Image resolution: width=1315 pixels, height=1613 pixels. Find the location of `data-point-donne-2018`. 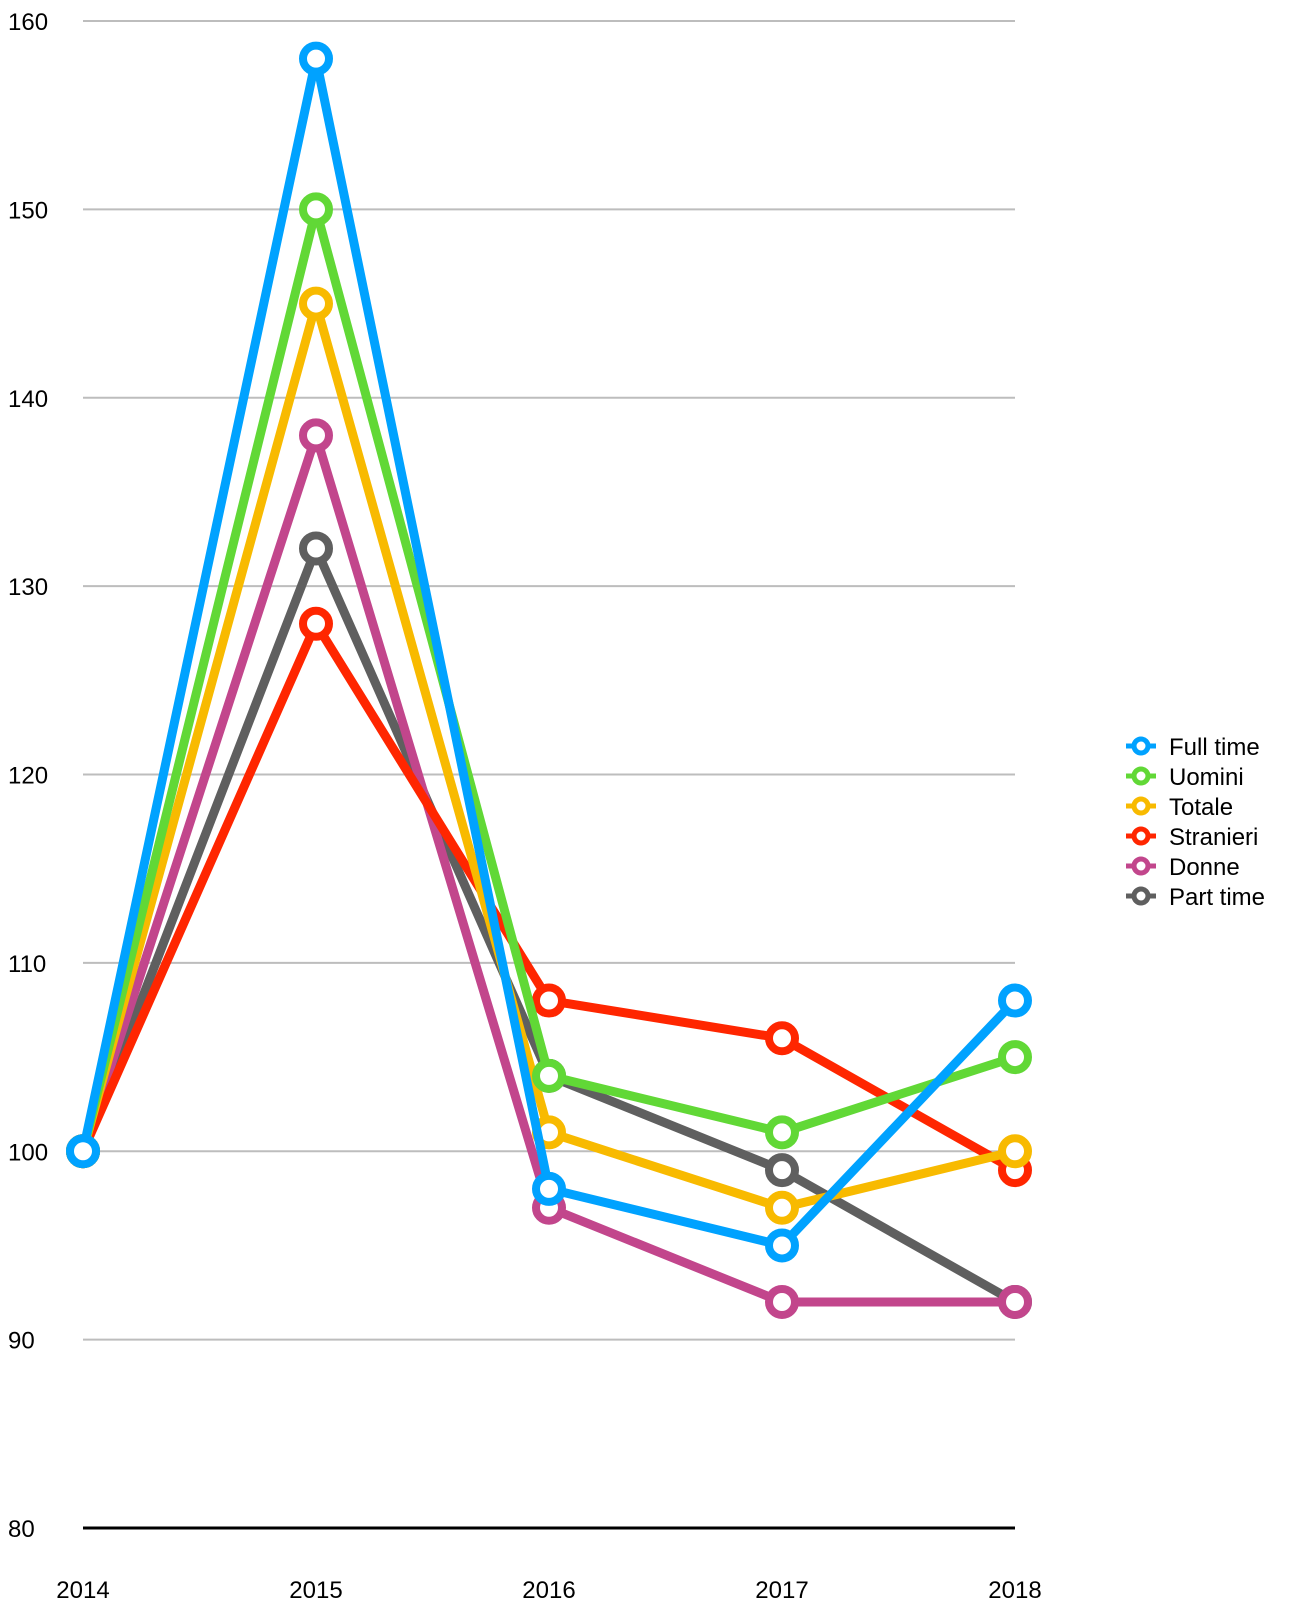

data-point-donne-2018 is located at coordinates (1015, 1301).